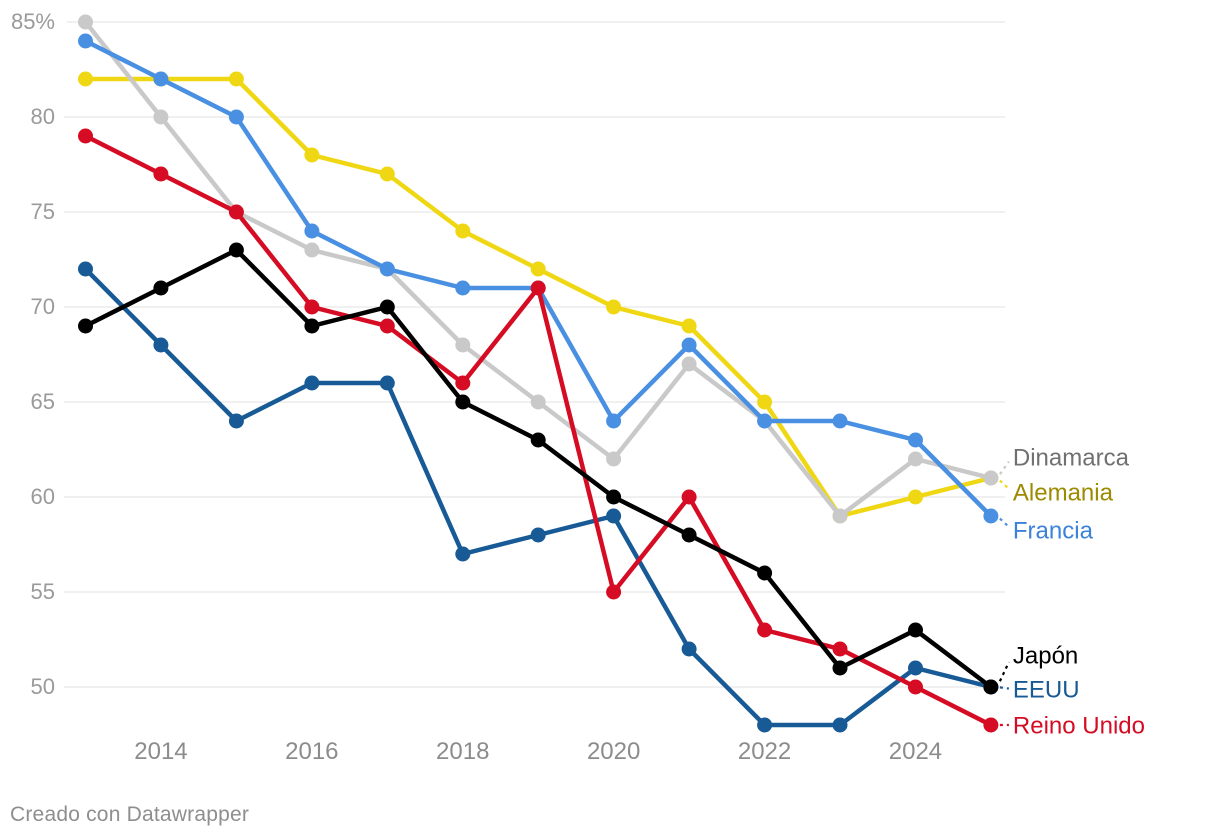  Describe the element at coordinates (915, 459) in the screenshot. I see `point-dinamarca-2024` at that location.